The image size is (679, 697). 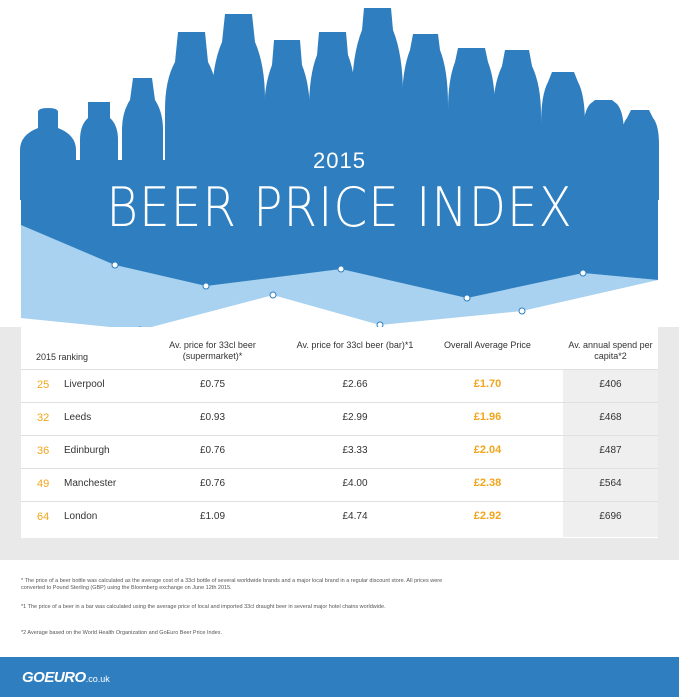 What do you see at coordinates (43, 451) in the screenshot?
I see `rank-value: 36` at bounding box center [43, 451].